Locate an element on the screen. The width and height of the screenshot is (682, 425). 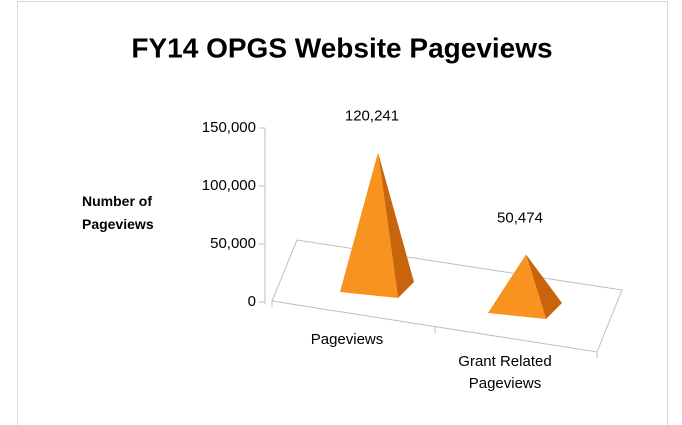
floor is located at coordinates (447, 296).